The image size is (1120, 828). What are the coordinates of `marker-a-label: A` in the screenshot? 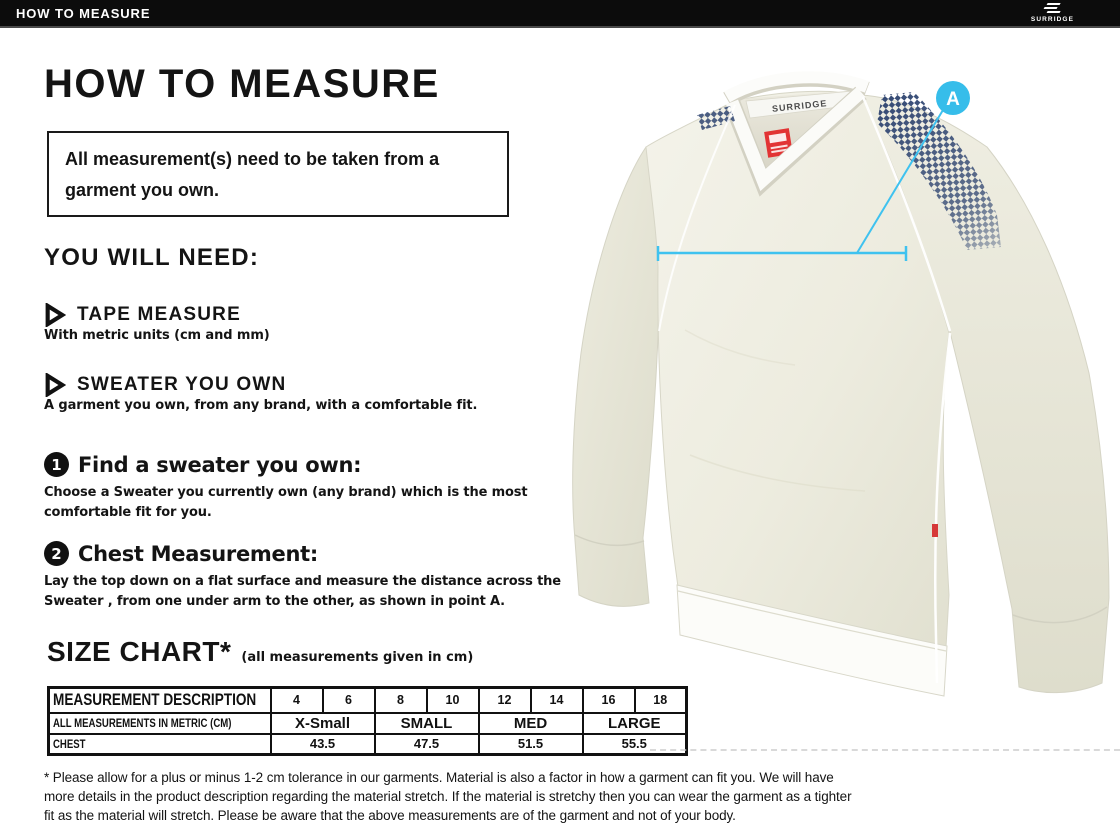 It's located at (953, 99).